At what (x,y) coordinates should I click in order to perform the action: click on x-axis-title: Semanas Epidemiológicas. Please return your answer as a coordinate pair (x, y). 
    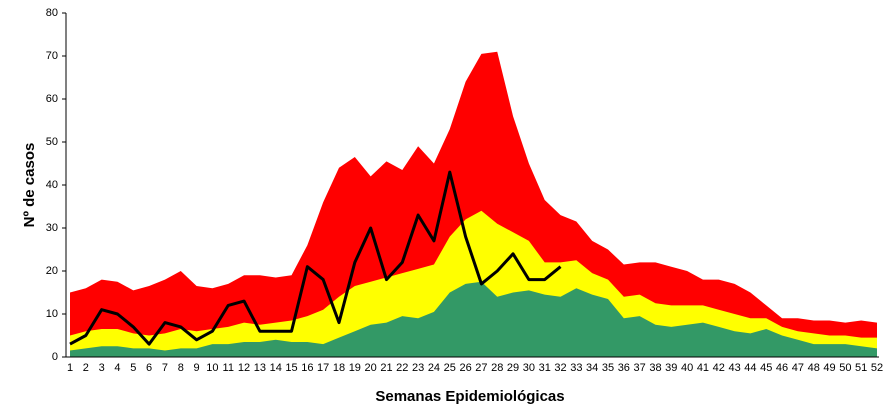
    Looking at the image, I should click on (469, 396).